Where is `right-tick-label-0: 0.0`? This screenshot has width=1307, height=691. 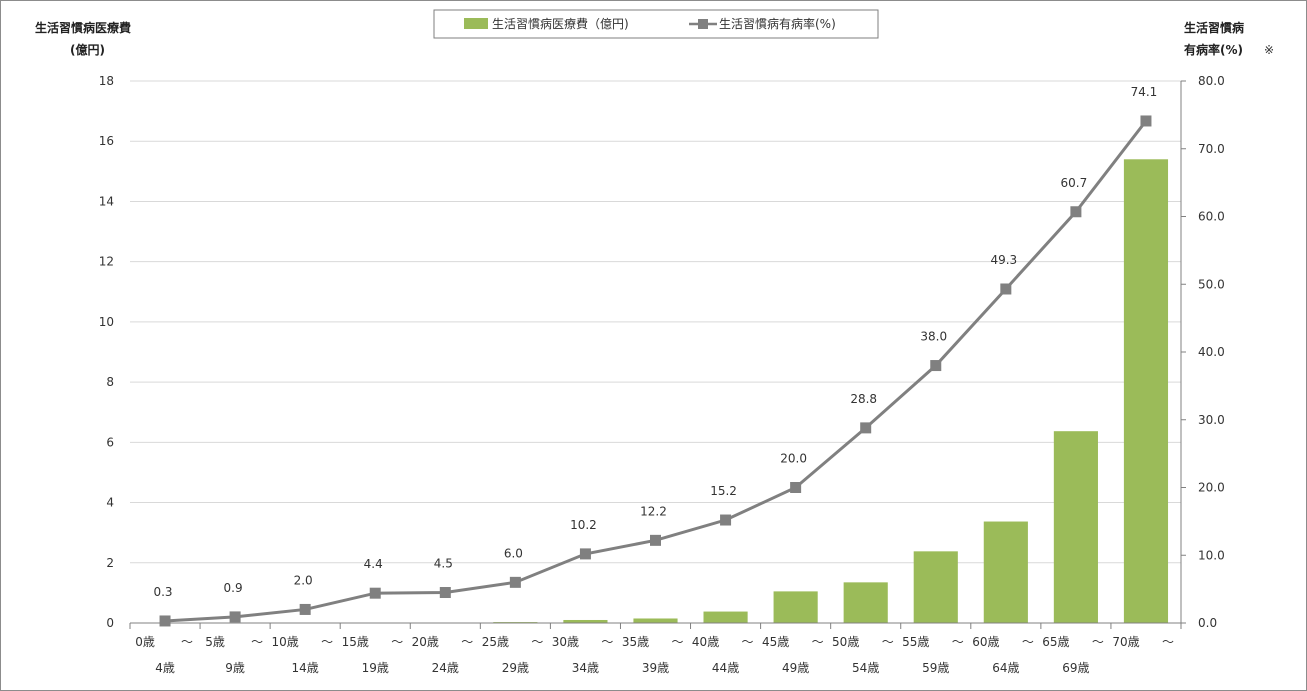 right-tick-label-0: 0.0 is located at coordinates (1207, 623).